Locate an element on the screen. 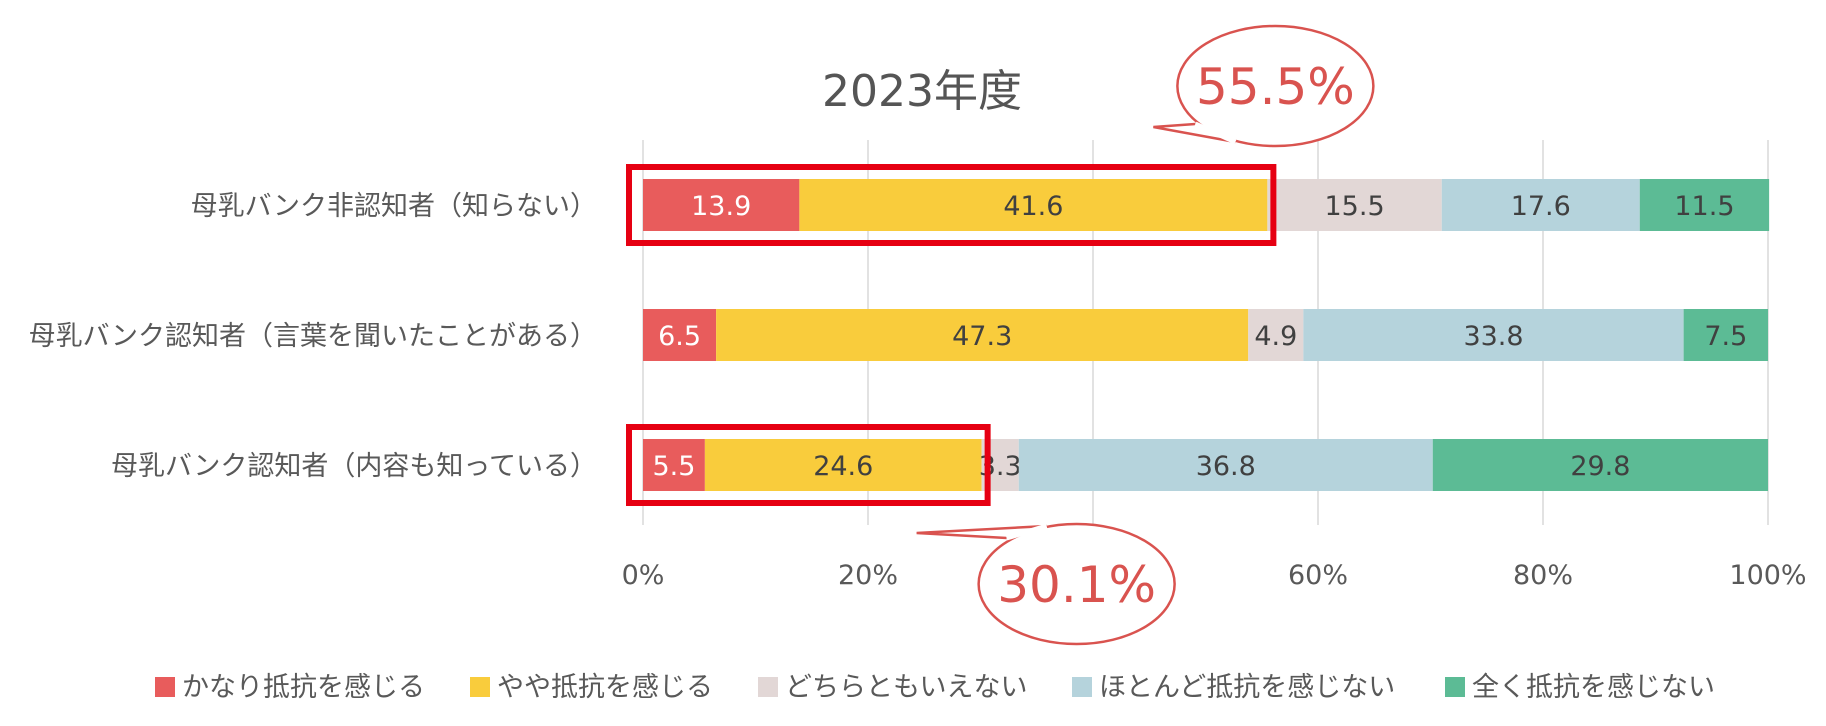  callout-value: 55.5% is located at coordinates (1275, 87).